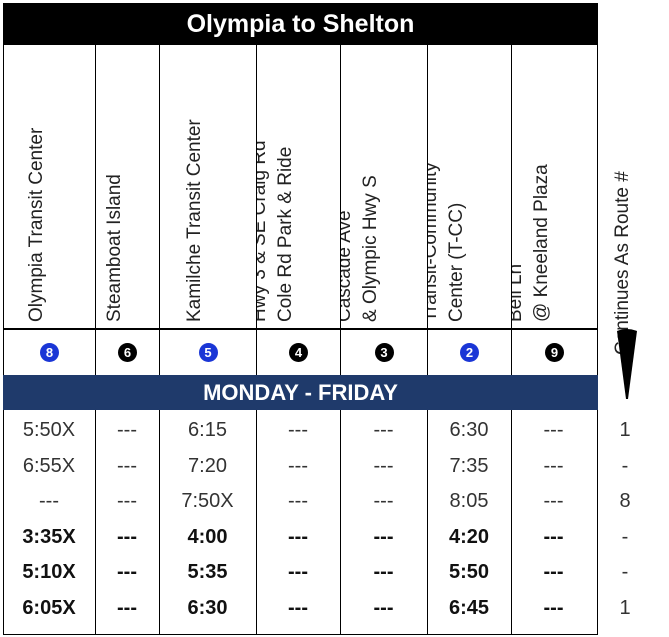 This screenshot has height=637, width=669. Describe the element at coordinates (194, 220) in the screenshot. I see `column-header: Kamilche Transit Center` at that location.